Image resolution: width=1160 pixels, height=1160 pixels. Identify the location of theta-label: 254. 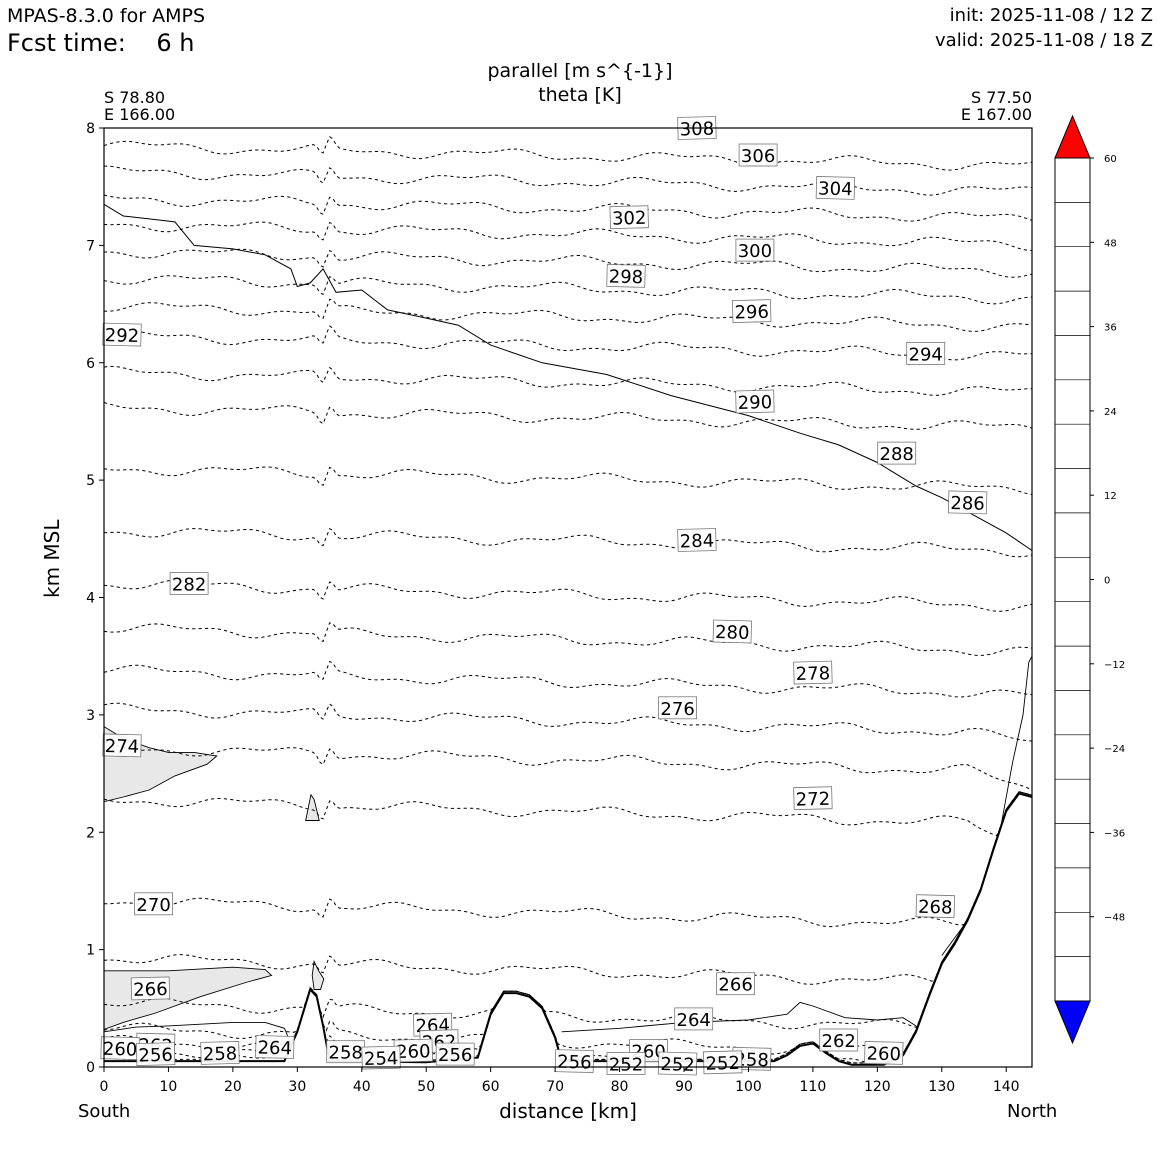
(381, 1057).